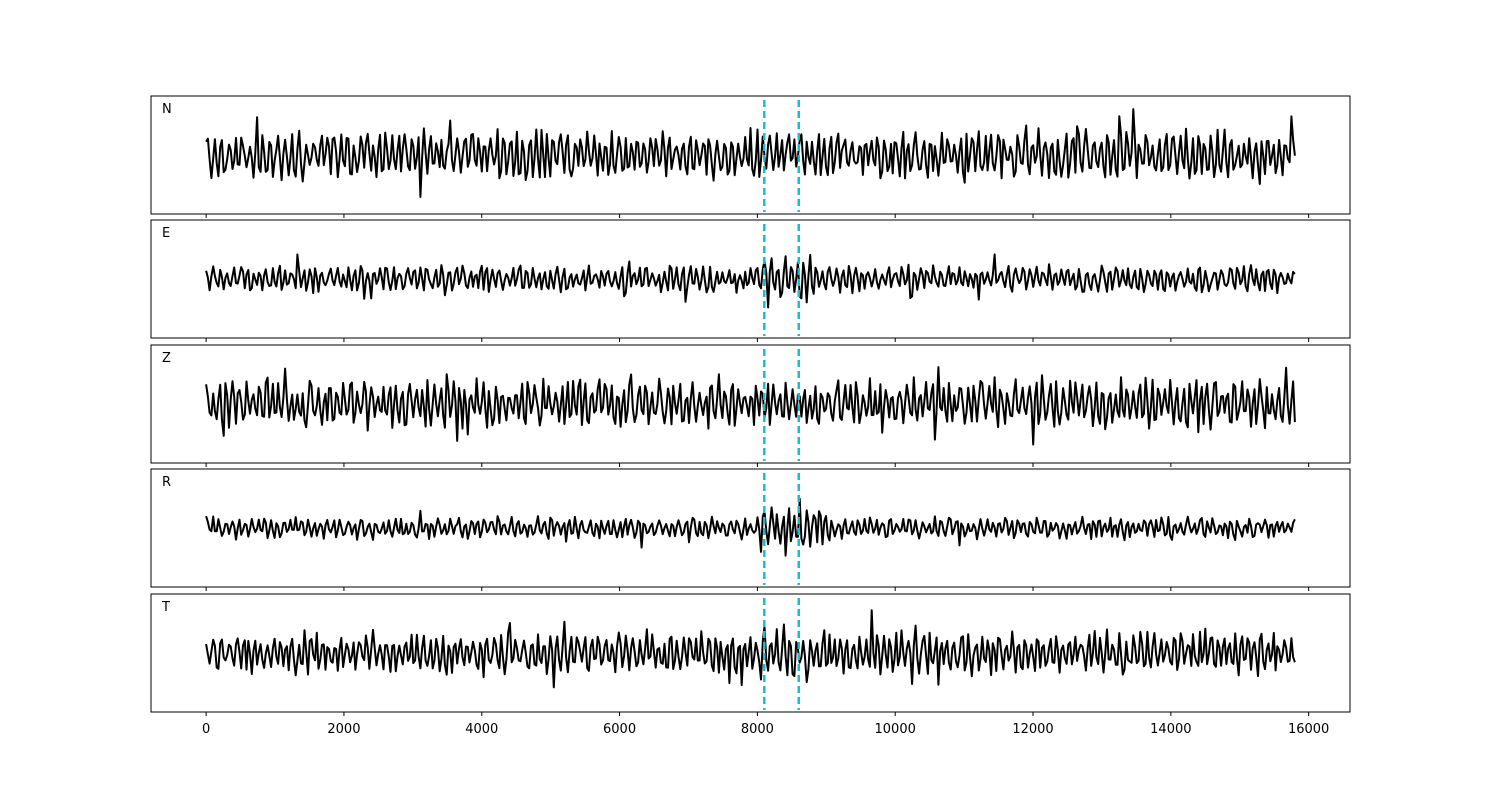 This screenshot has width=1500, height=800. What do you see at coordinates (481, 729) in the screenshot?
I see `x-tick-label: 4000` at bounding box center [481, 729].